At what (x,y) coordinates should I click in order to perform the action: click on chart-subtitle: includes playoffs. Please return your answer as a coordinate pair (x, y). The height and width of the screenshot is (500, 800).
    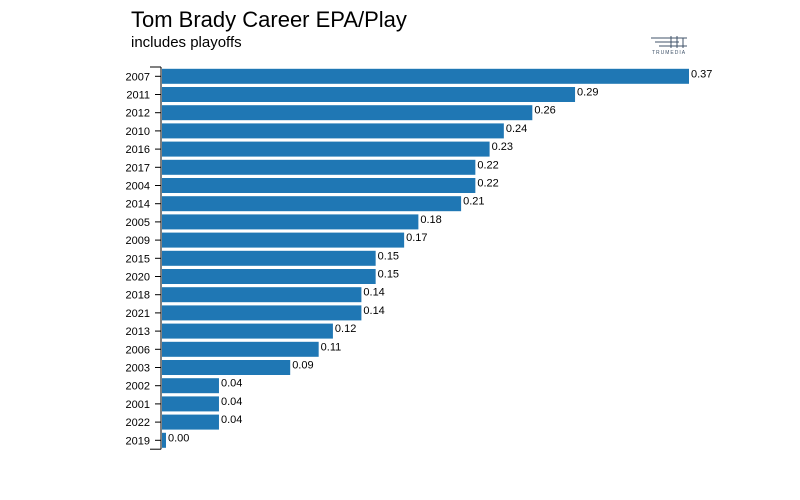
    Looking at the image, I should click on (186, 42).